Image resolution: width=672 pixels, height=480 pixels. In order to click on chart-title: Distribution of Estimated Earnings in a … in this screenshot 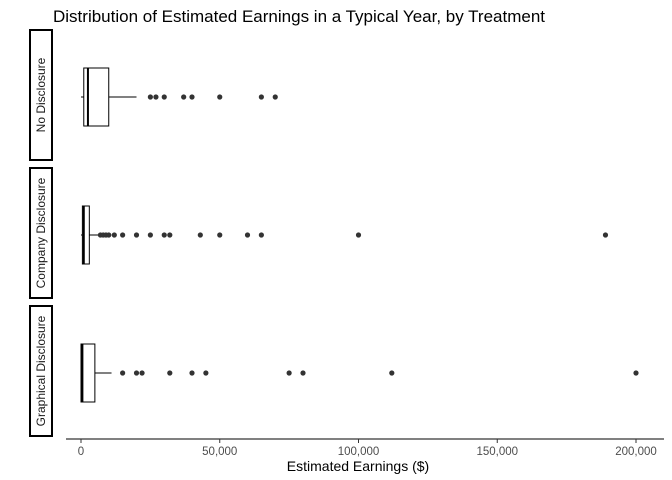, I will do `click(299, 16)`.